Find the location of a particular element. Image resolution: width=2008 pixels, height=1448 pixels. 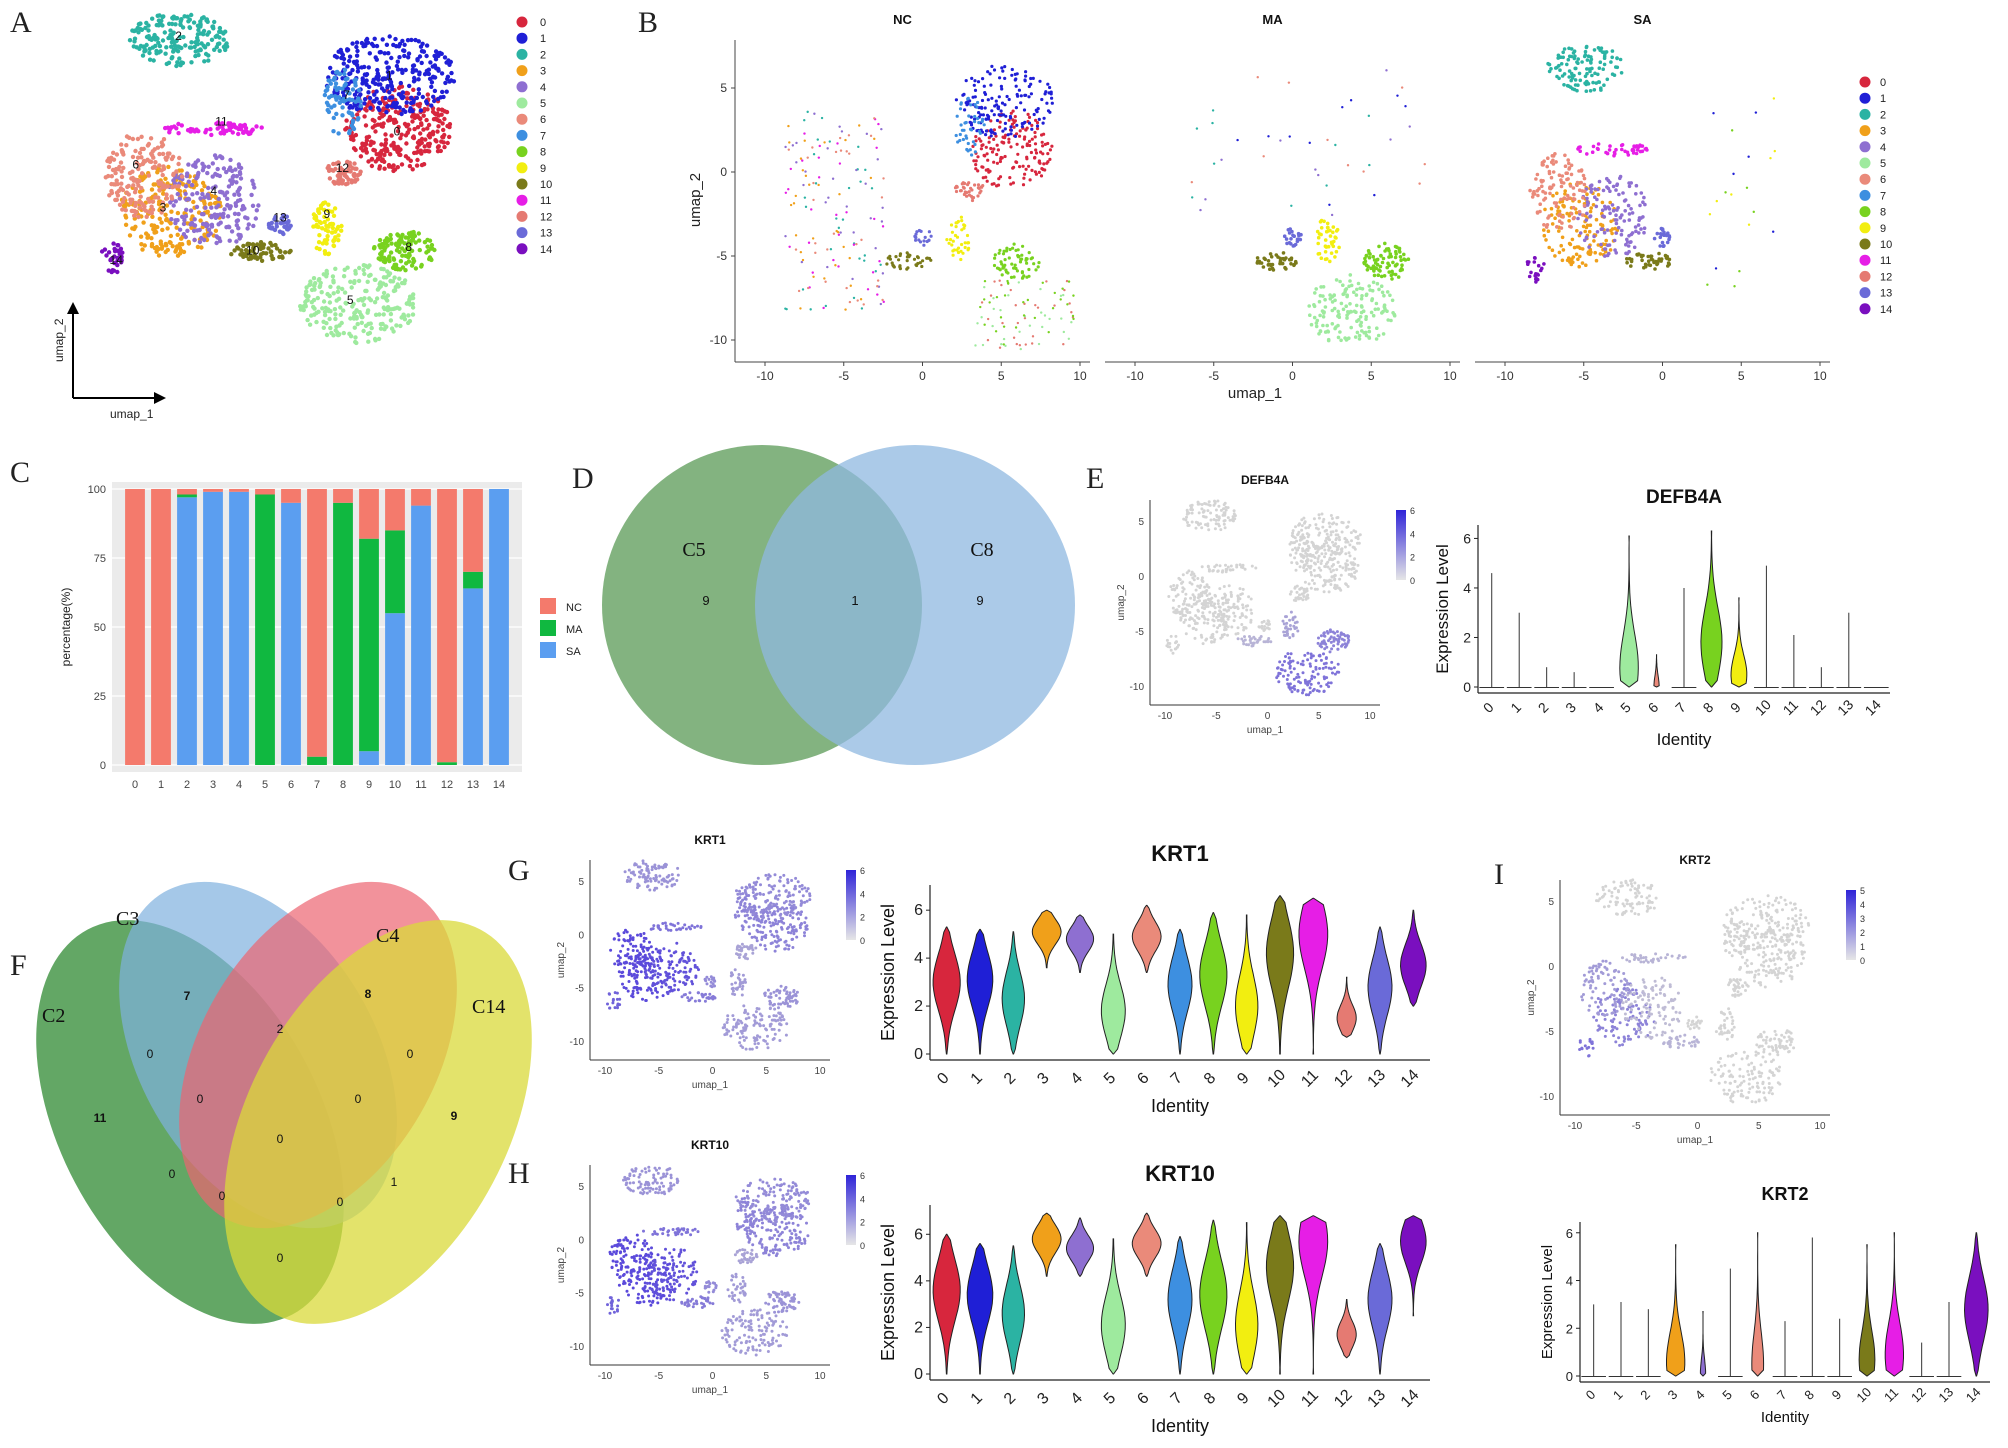

venn-region-value: 2 is located at coordinates (280, 1029).